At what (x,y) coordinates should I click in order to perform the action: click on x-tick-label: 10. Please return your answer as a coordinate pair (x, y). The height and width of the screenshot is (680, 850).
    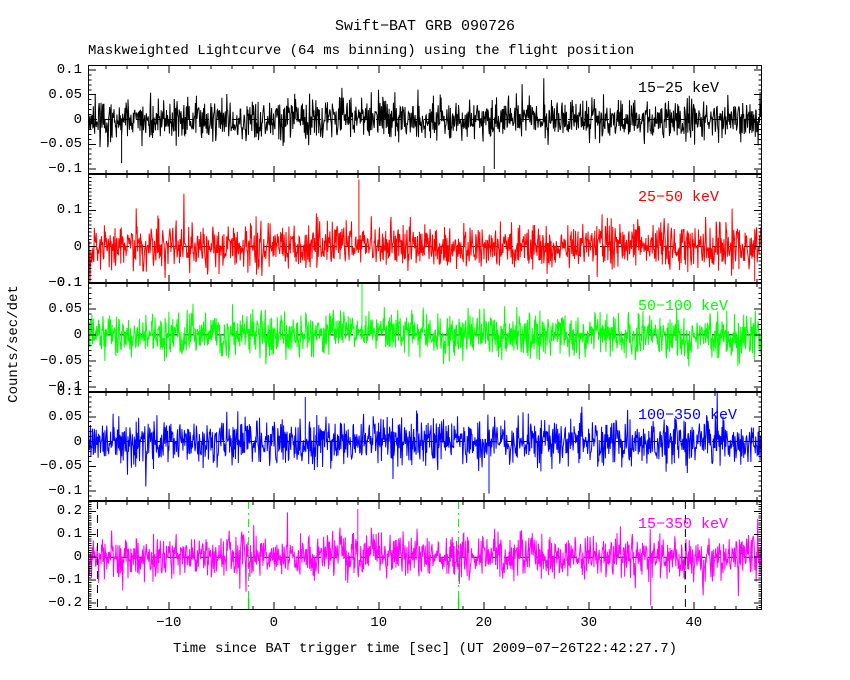
    Looking at the image, I should click on (379, 623).